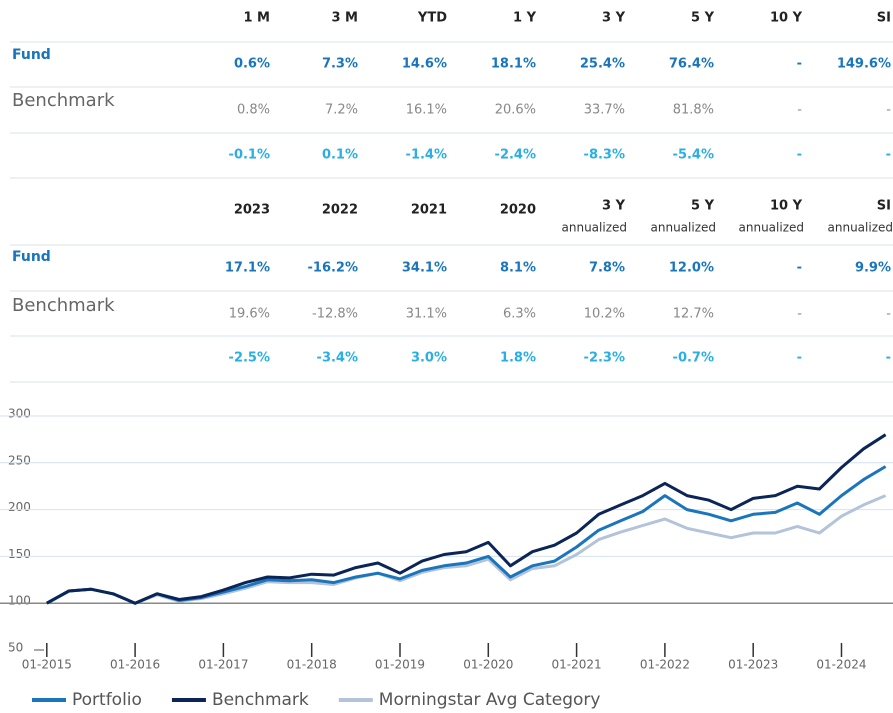 This screenshot has width=893, height=713. What do you see at coordinates (864, 64) in the screenshot?
I see `cell: 149.6%` at bounding box center [864, 64].